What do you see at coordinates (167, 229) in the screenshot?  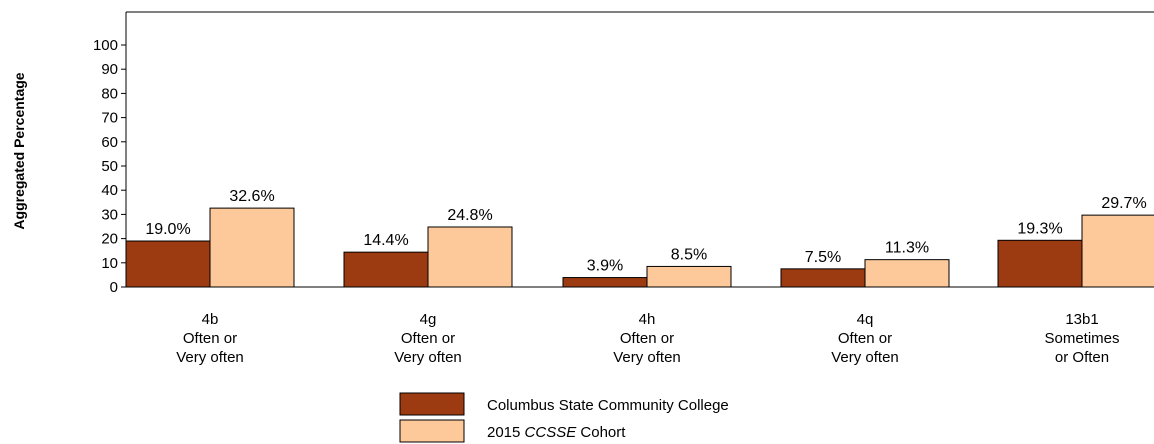 I see `data-label: 19.0%` at bounding box center [167, 229].